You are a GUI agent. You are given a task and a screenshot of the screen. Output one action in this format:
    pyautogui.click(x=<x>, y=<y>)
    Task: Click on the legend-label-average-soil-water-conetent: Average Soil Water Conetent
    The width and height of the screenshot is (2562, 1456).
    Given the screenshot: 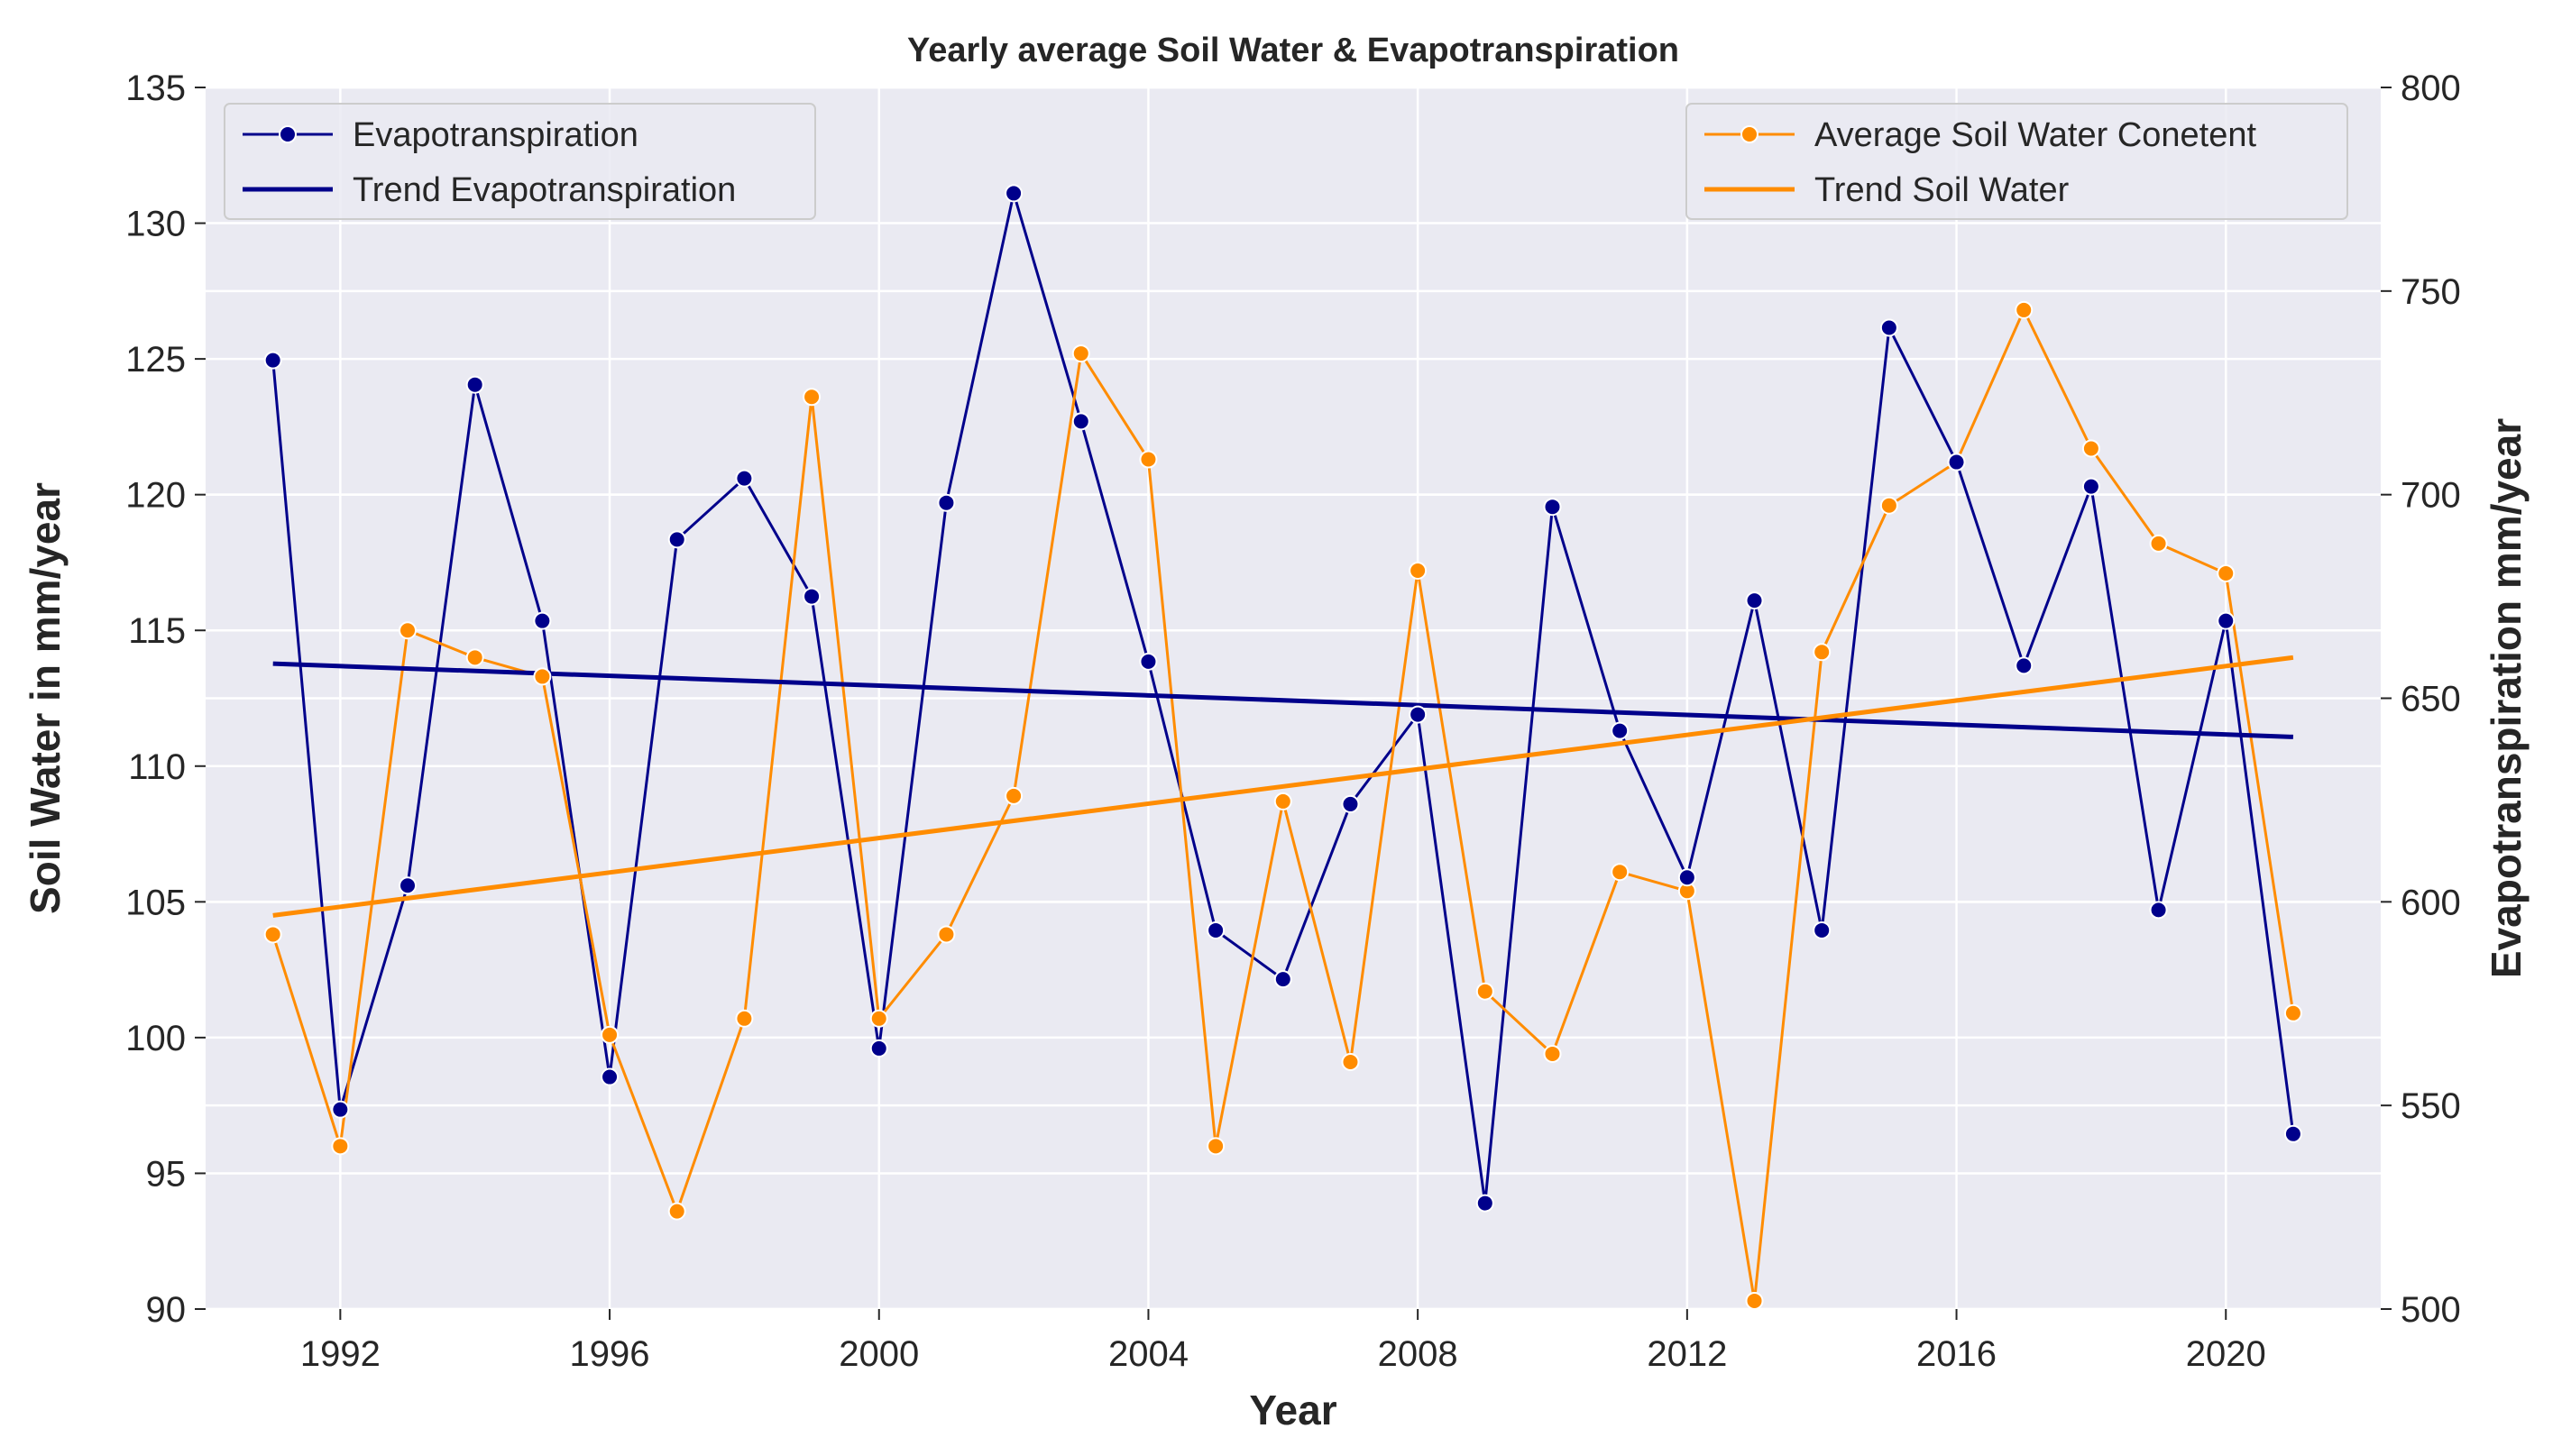 What is the action you would take?
    pyautogui.click(x=2035, y=135)
    